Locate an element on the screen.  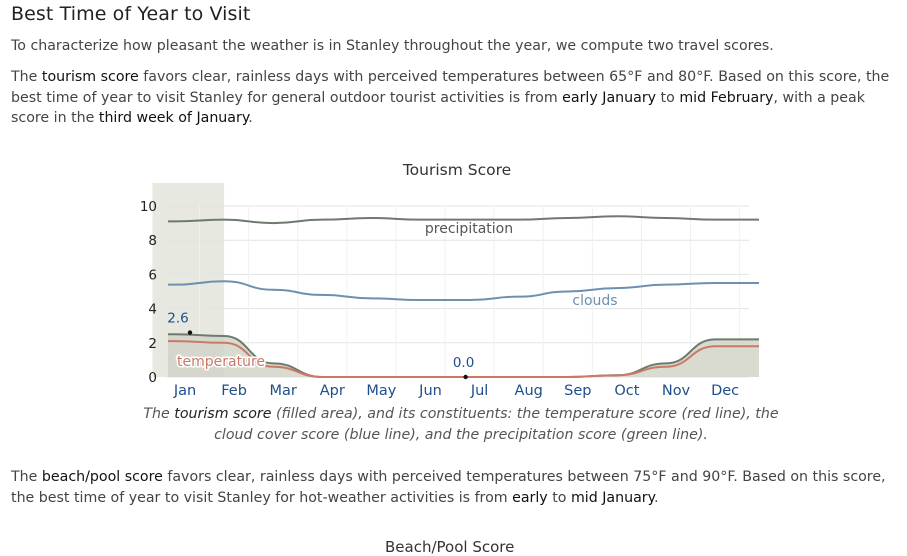
x-tick-label: Sep is located at coordinates (577, 391).